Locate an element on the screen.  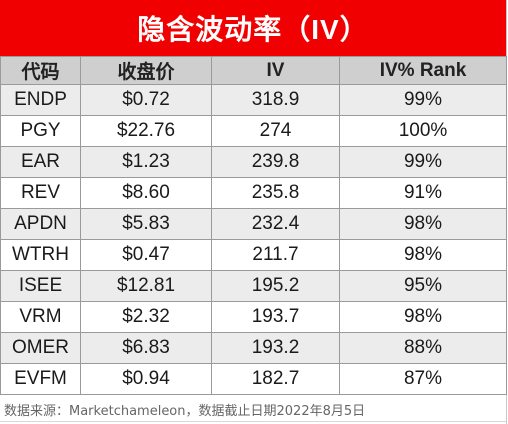
source-note: 数据来源：Marketchameleon，数据截止日期2022年8月5日 is located at coordinates (185, 411).